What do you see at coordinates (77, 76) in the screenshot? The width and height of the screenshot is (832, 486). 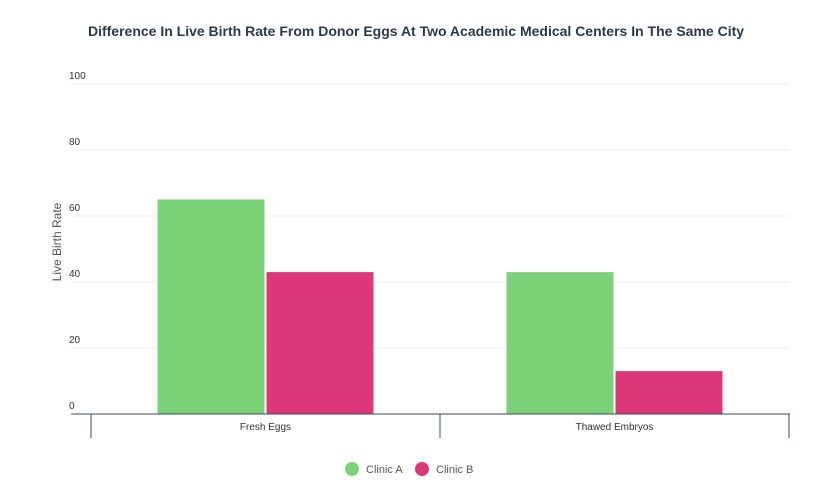 I see `y-tick-label: 100` at bounding box center [77, 76].